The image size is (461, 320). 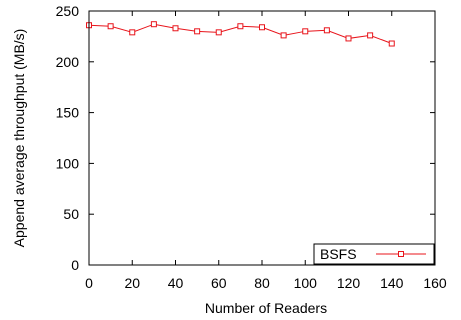 What do you see at coordinates (349, 283) in the screenshot?
I see `x-tick-label: 120` at bounding box center [349, 283].